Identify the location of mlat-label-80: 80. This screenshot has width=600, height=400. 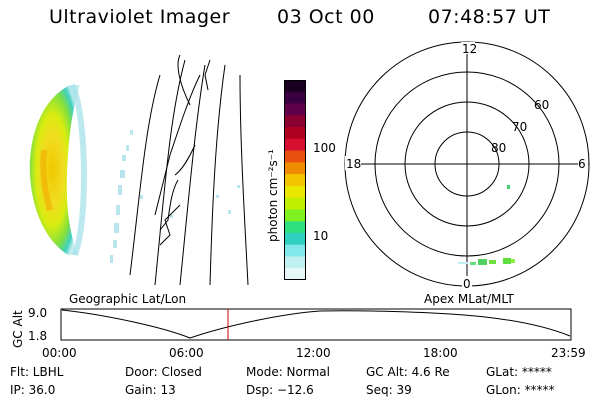
(498, 148).